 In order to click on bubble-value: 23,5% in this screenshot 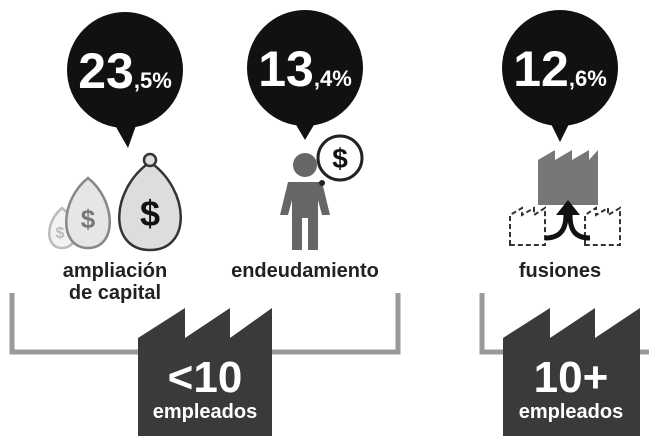, I will do `click(125, 71)`.